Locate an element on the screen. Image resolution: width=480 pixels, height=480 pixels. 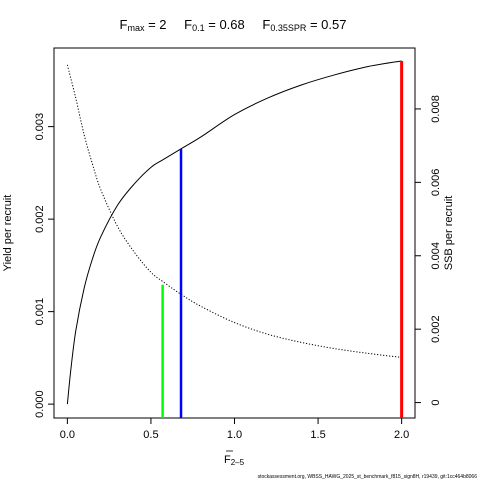
x-tick-label: 2.0 is located at coordinates (401, 435).